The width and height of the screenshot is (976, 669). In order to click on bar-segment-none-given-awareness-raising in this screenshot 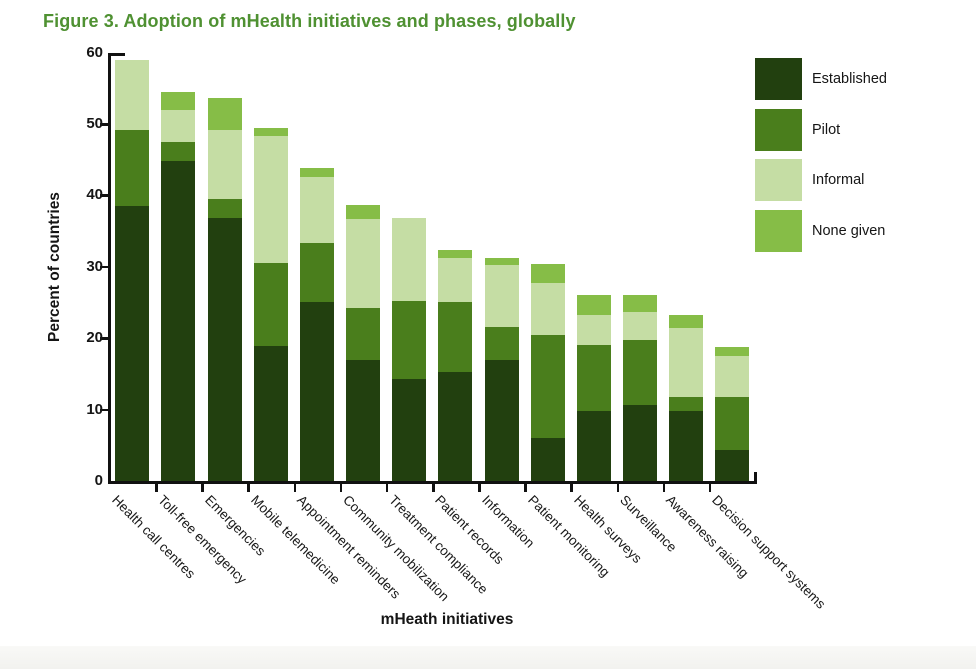, I will do `click(686, 321)`.